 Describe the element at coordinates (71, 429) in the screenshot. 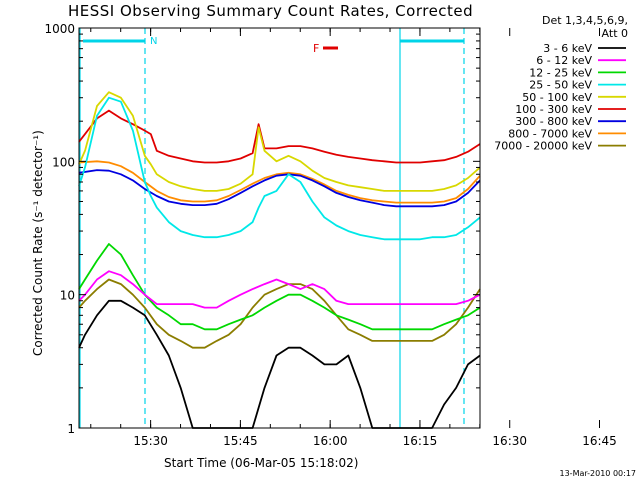

I see `y-tick-label: 1` at that location.